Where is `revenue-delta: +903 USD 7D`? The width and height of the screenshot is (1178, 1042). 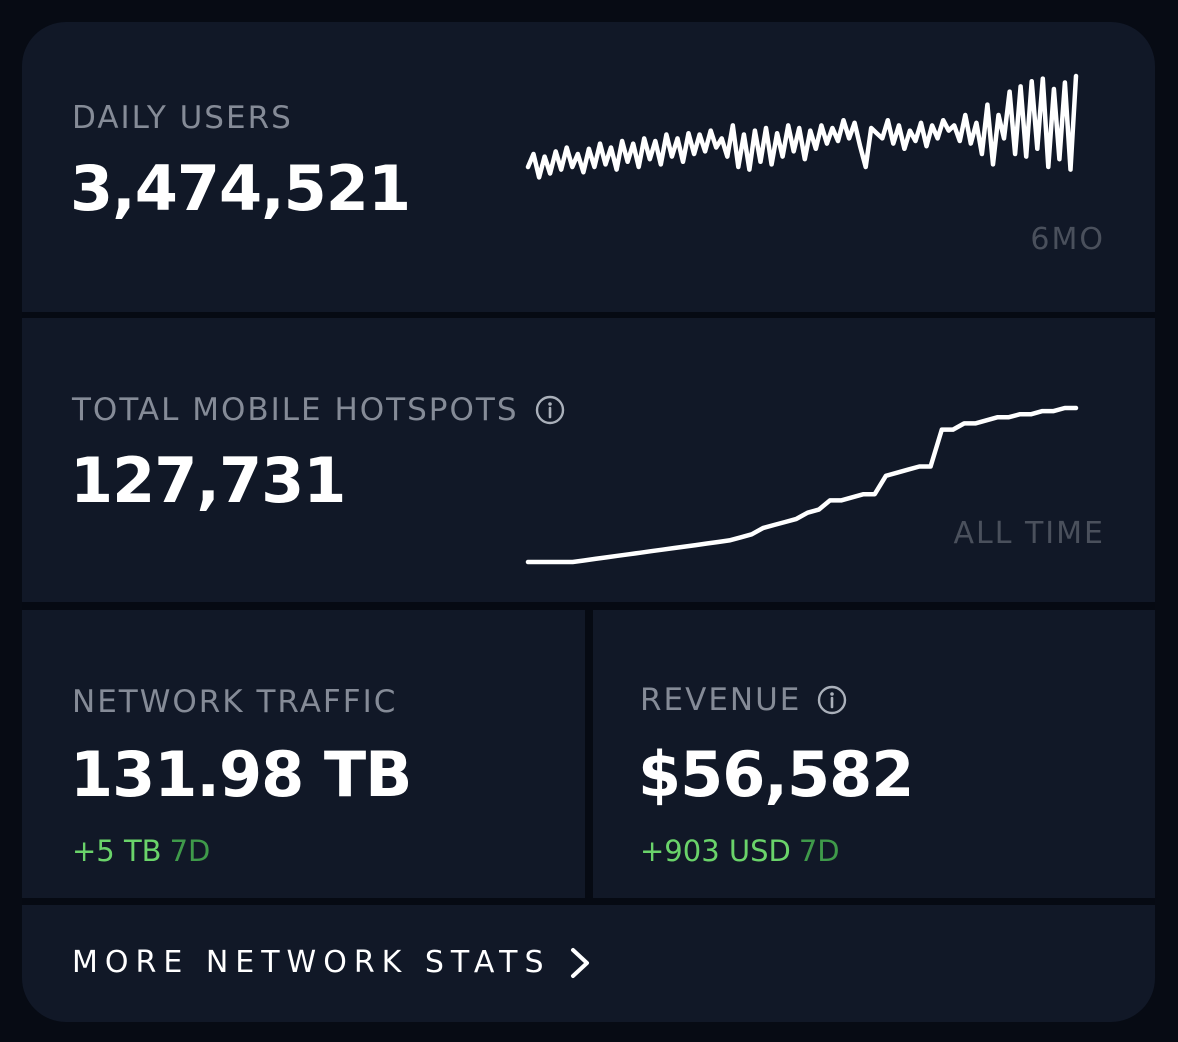
revenue-delta: +903 USD 7D is located at coordinates (740, 851).